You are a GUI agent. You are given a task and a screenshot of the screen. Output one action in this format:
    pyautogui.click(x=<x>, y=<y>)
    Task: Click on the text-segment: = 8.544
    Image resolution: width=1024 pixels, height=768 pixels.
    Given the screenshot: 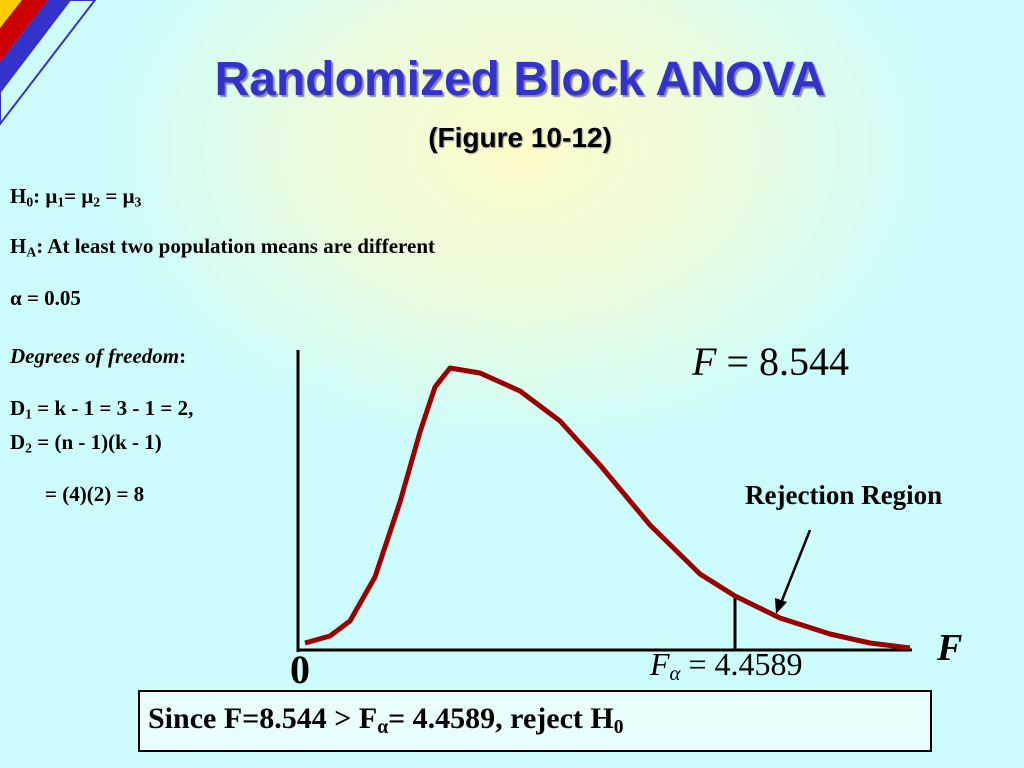 What is the action you would take?
    pyautogui.click(x=782, y=361)
    